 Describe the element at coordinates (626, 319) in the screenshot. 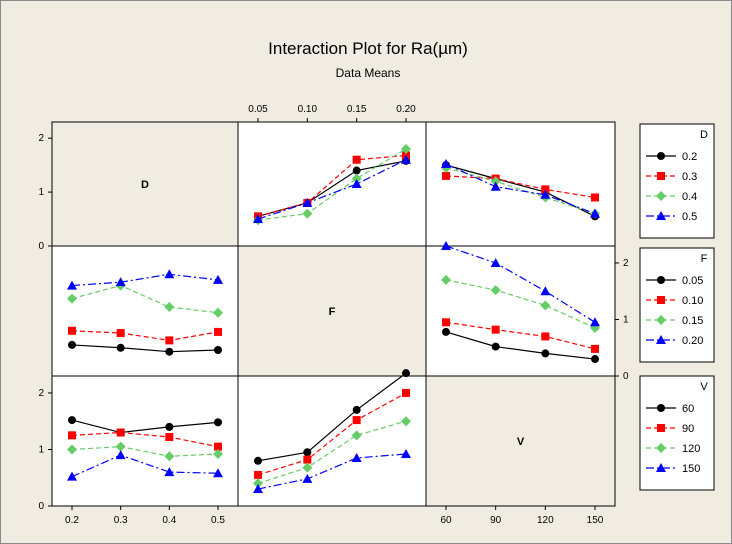

I see `y-tick-label: 1` at that location.